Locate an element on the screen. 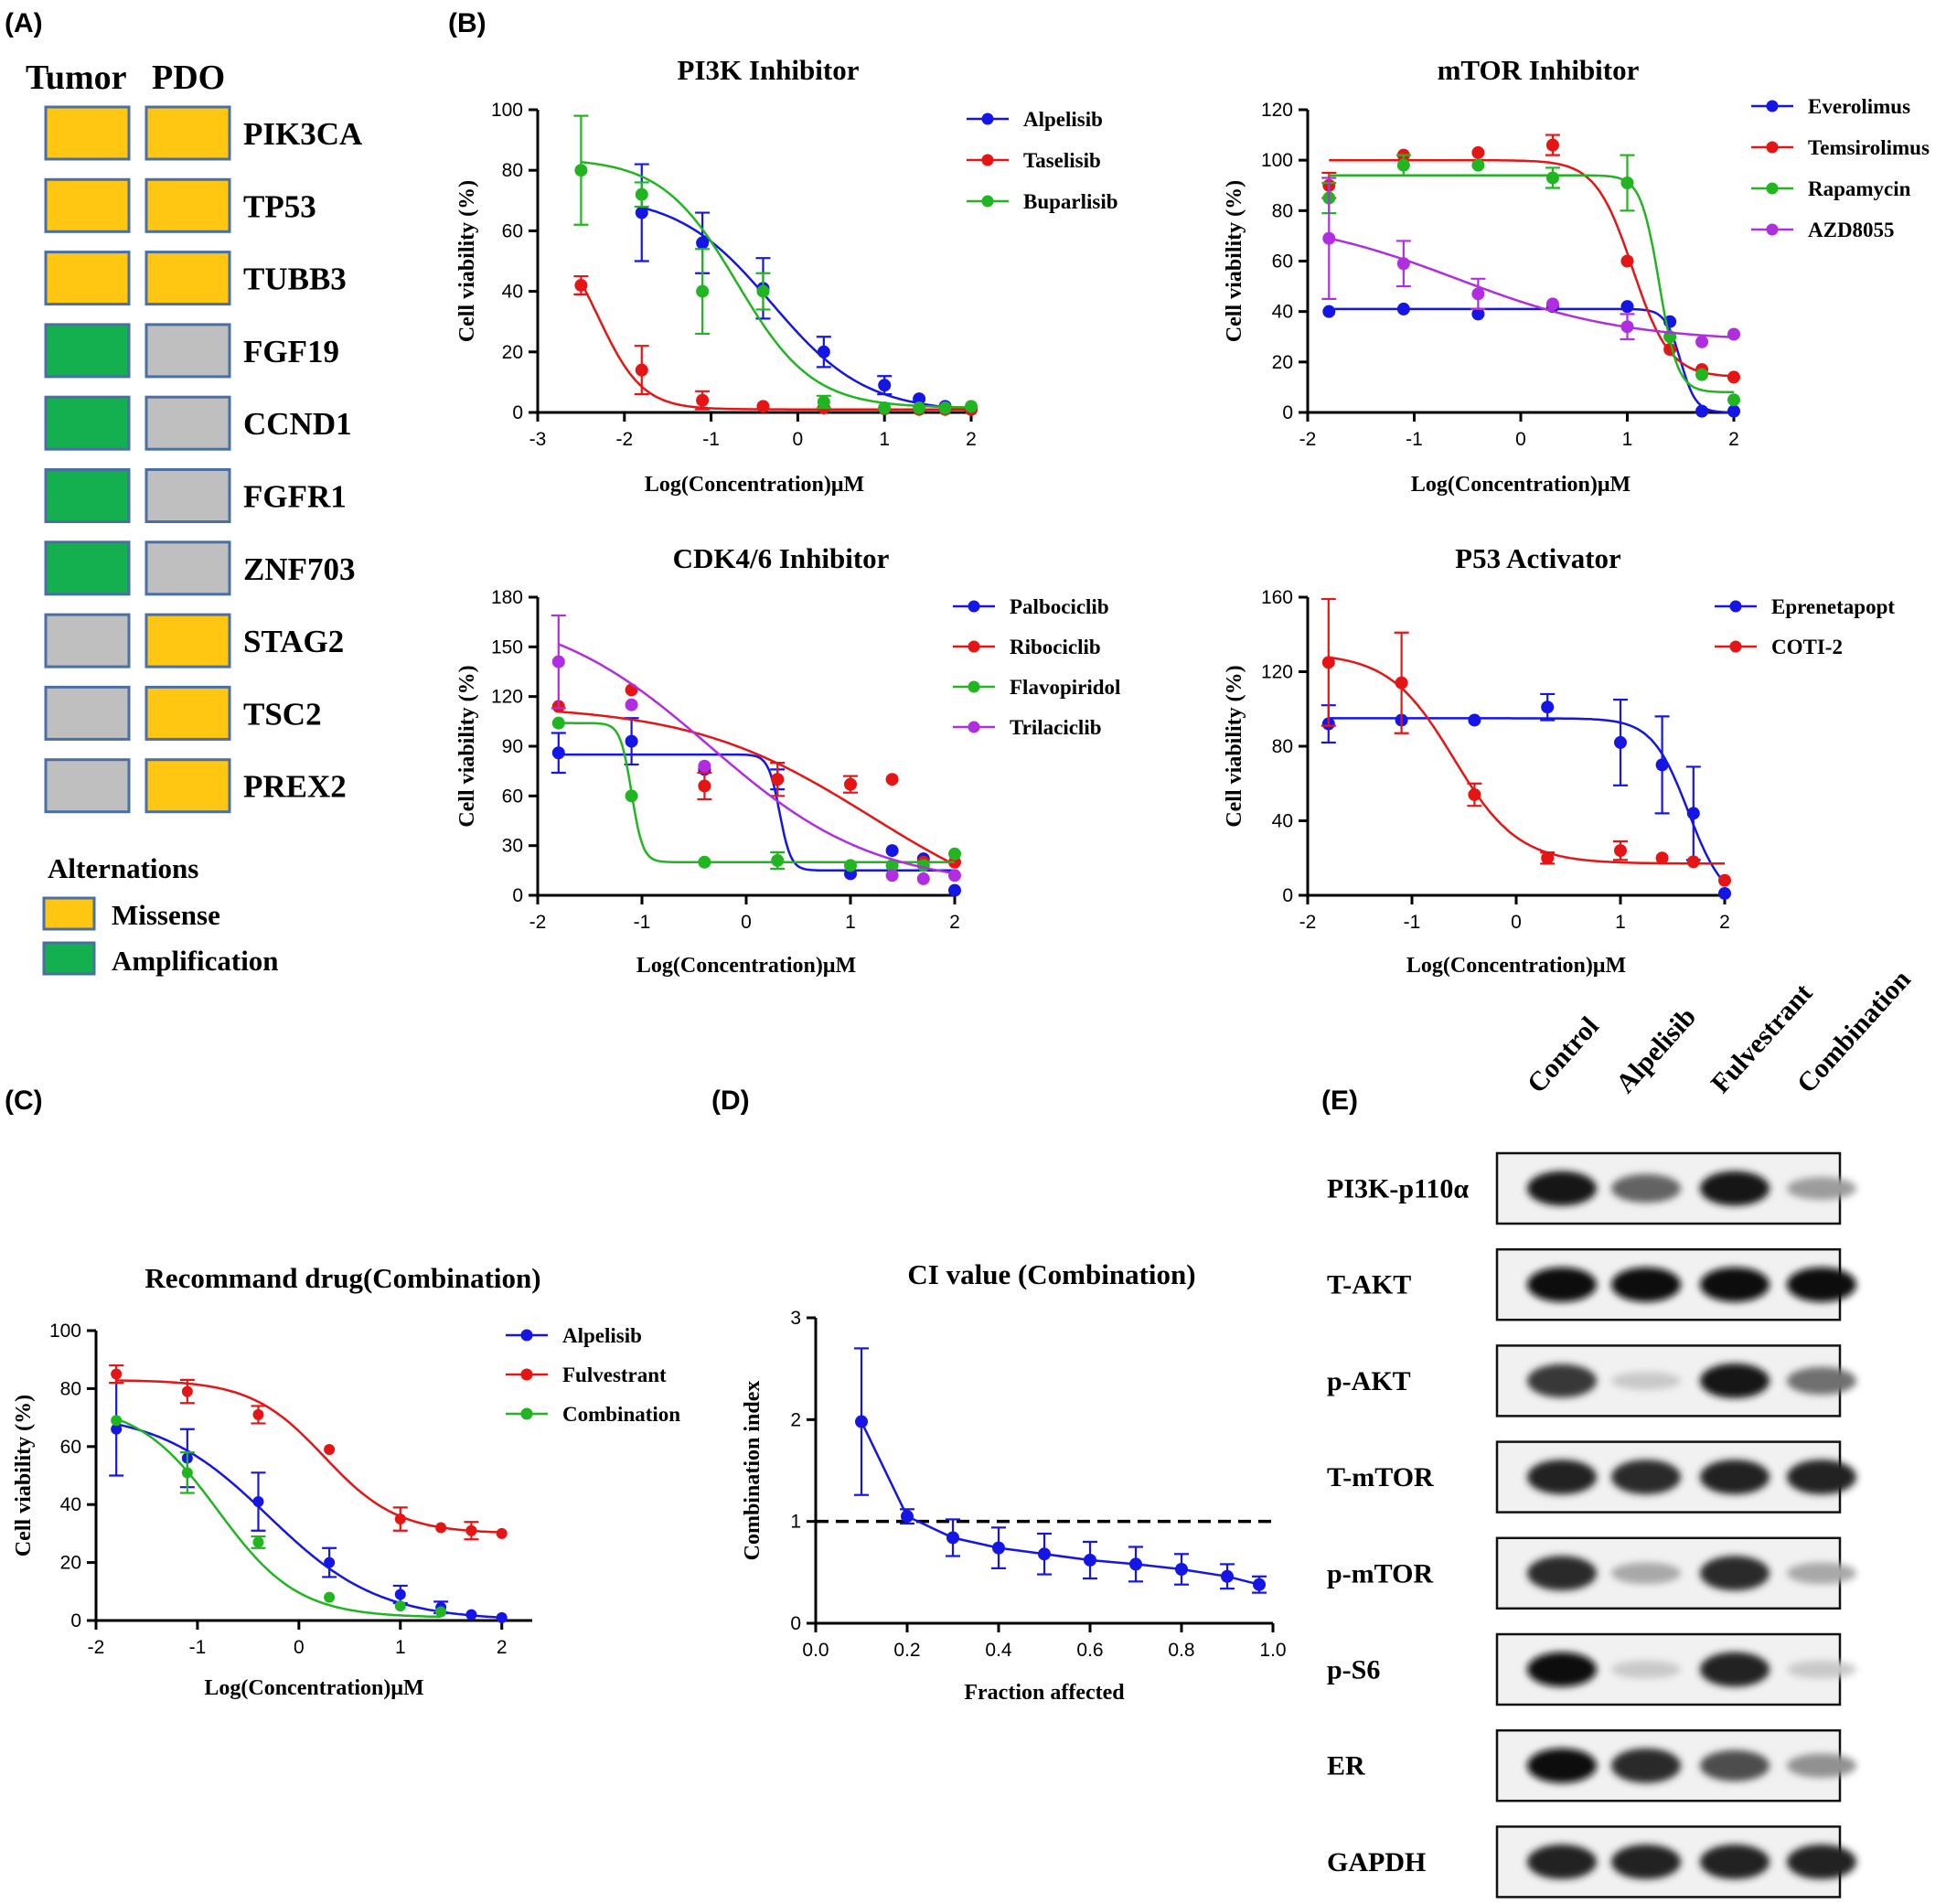 The height and width of the screenshot is (1904, 1946). legend-label: Combination is located at coordinates (621, 1414).